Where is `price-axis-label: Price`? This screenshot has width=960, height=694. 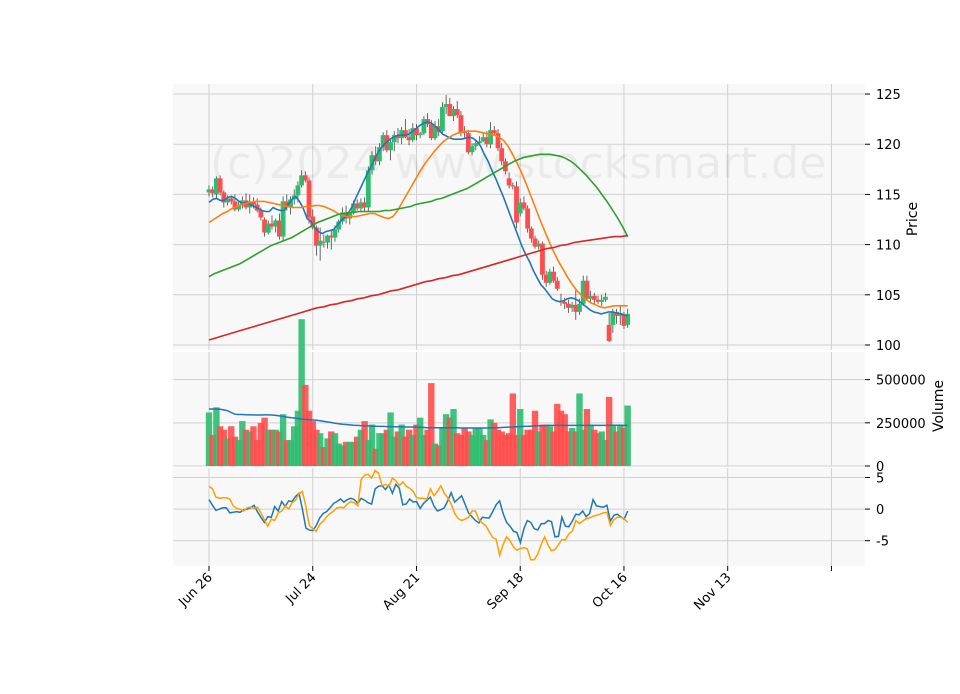 price-axis-label: Price is located at coordinates (913, 219).